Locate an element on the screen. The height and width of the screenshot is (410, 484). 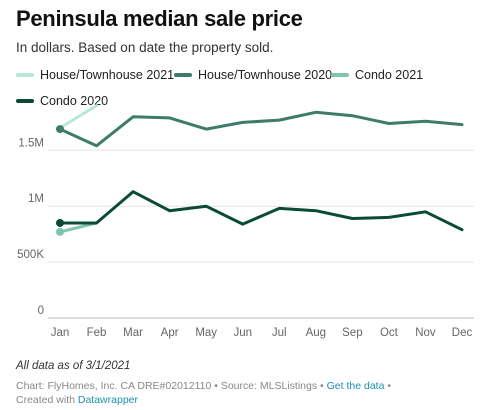
x-tick-label: Jul is located at coordinates (279, 333).